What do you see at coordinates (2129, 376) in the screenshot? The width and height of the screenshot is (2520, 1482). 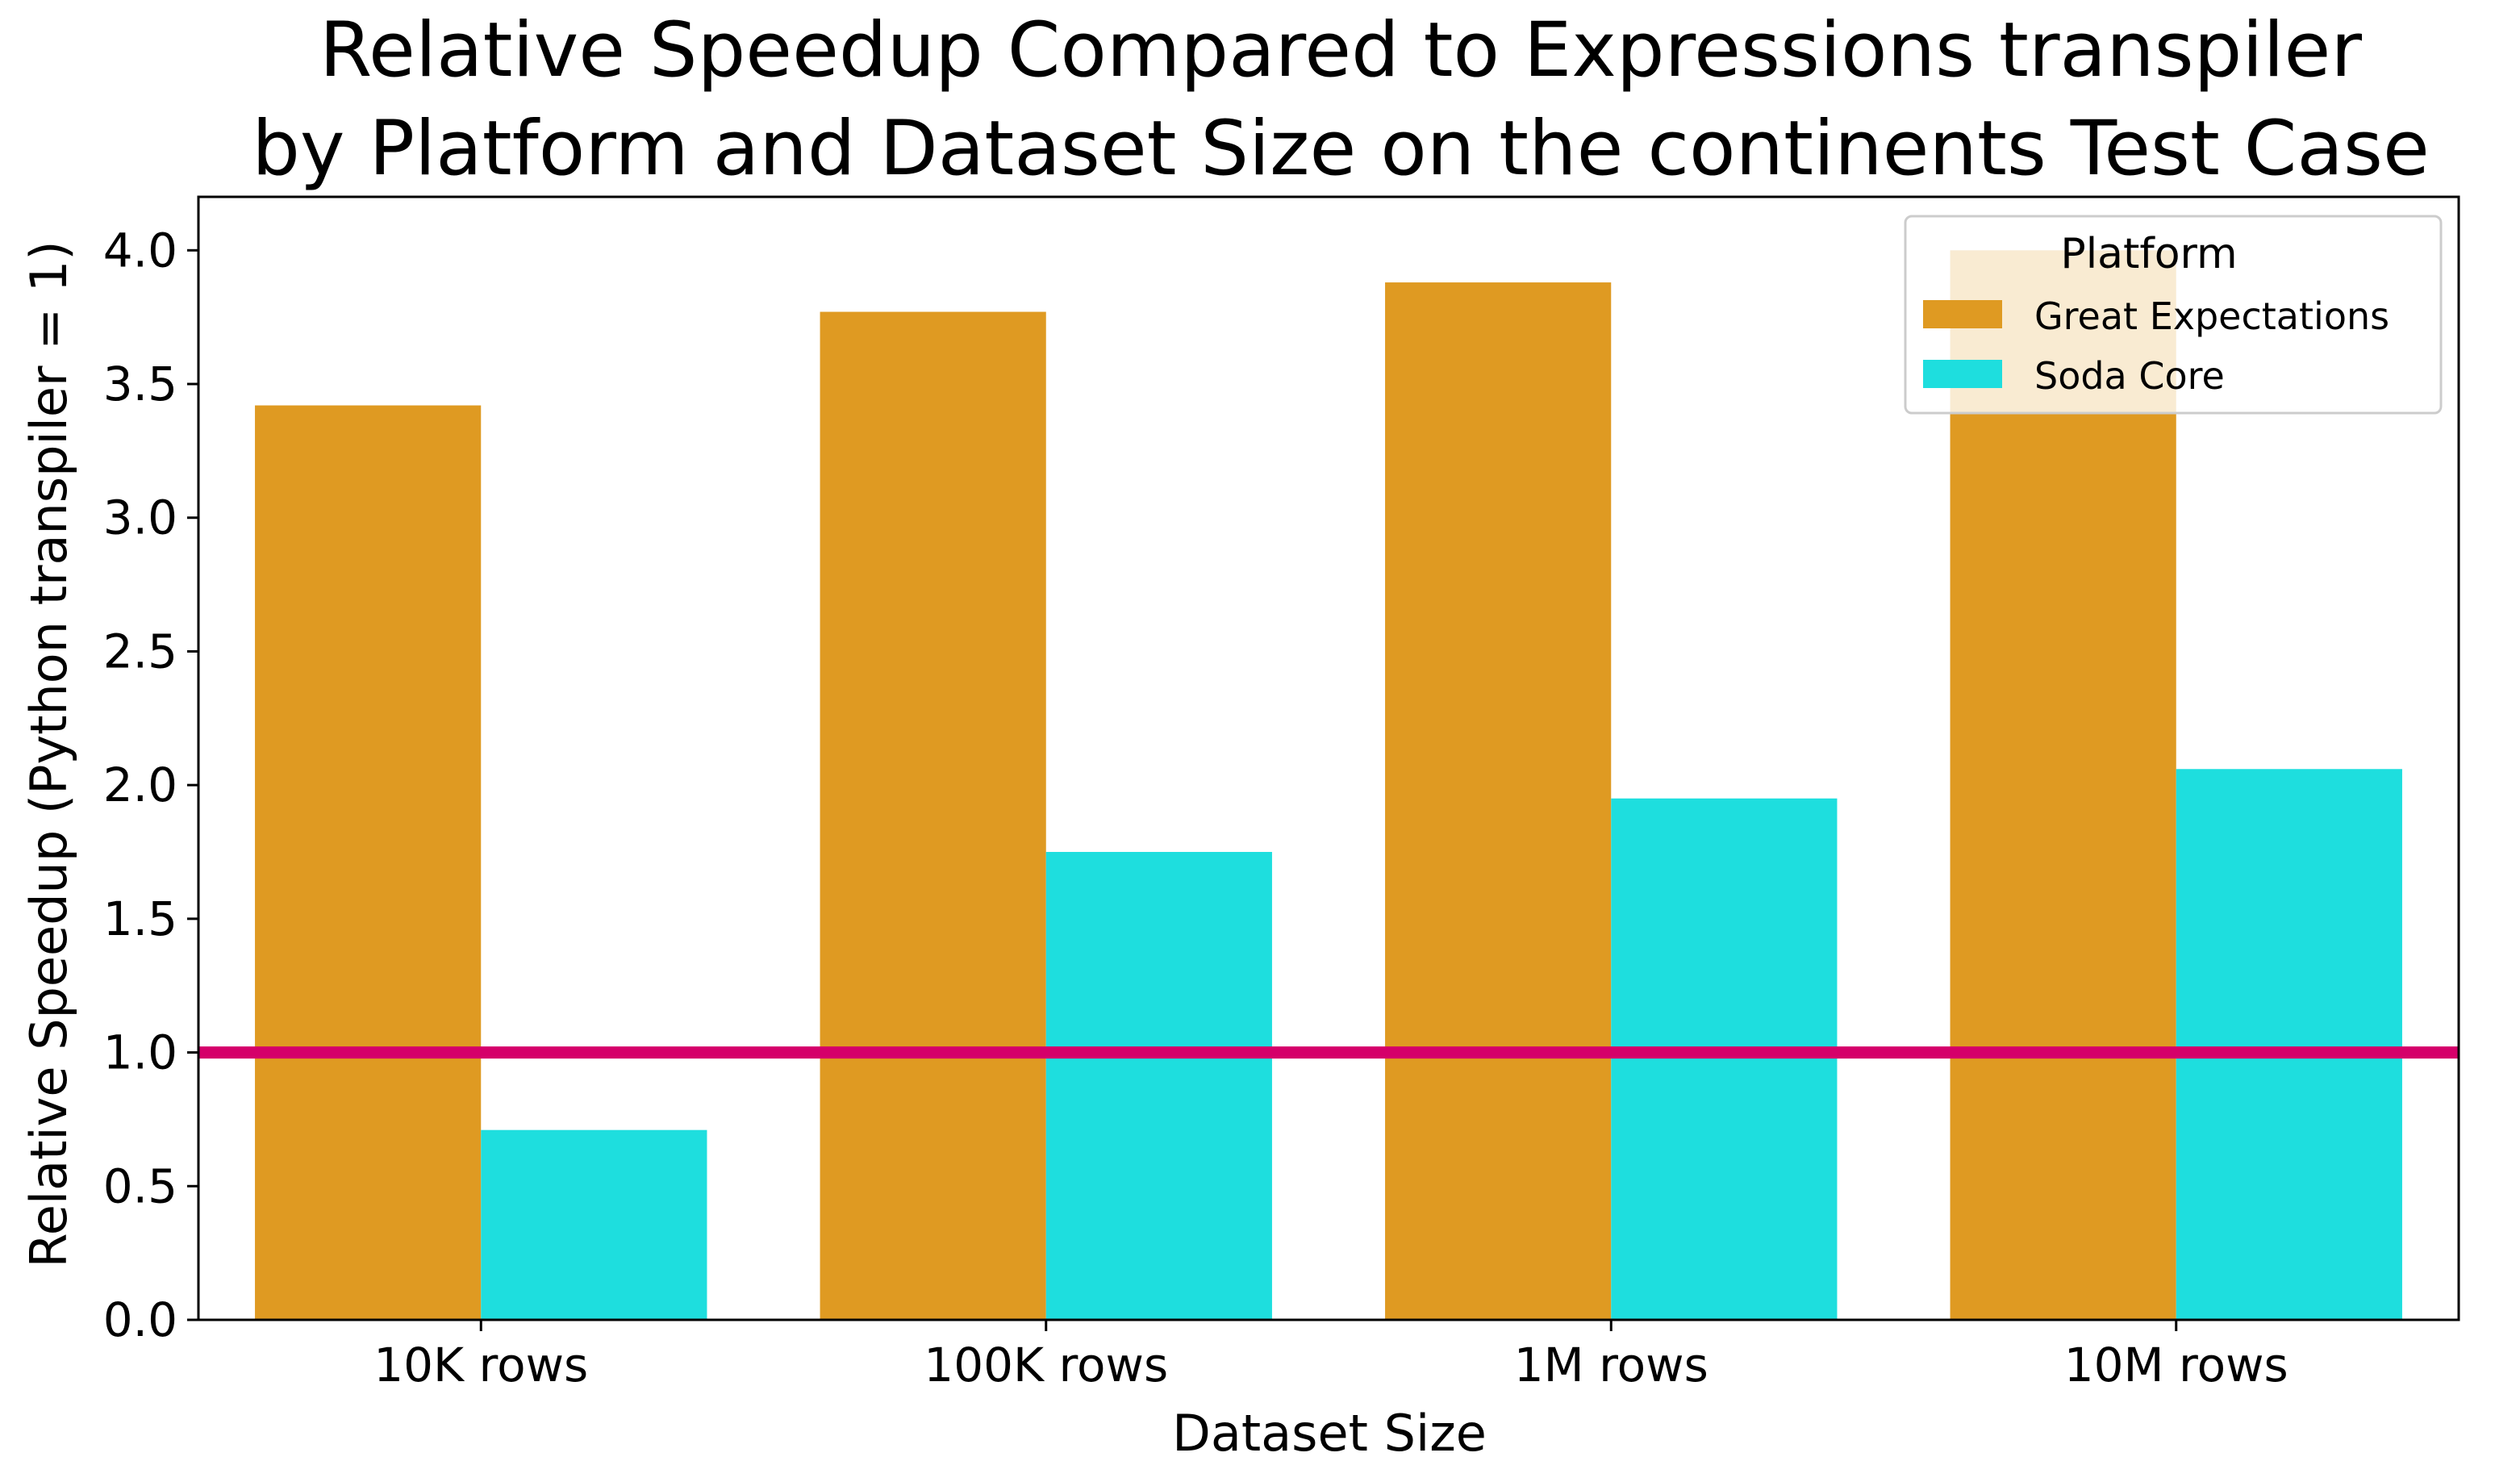 I see `legend-label-soda-core: Soda Core` at bounding box center [2129, 376].